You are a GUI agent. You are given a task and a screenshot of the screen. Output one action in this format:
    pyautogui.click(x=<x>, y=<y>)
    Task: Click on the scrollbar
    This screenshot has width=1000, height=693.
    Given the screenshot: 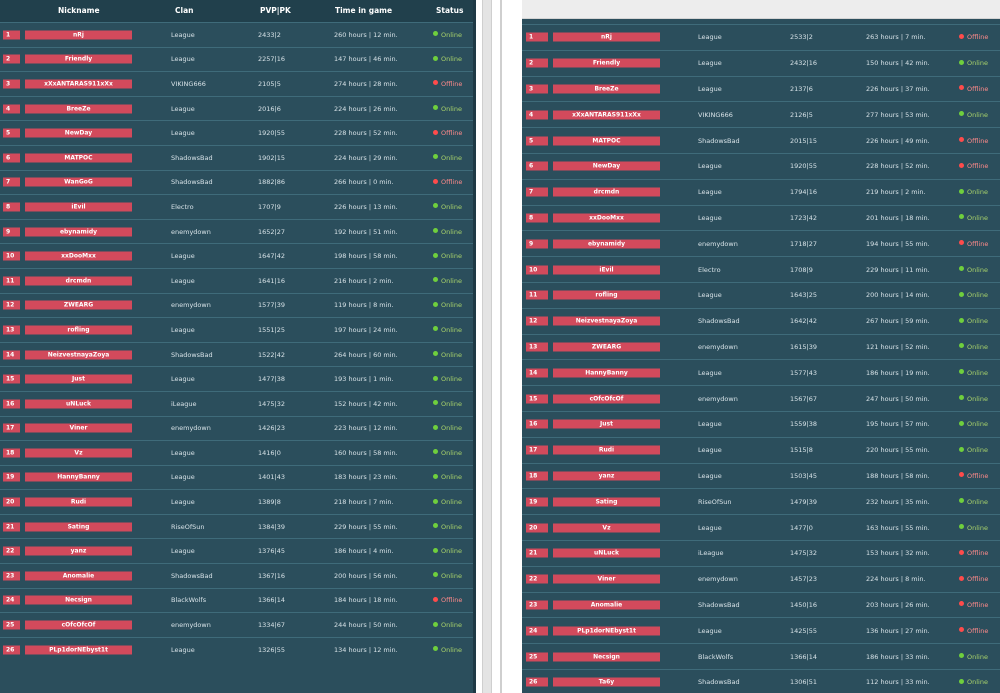 What is the action you would take?
    pyautogui.click(x=487, y=346)
    